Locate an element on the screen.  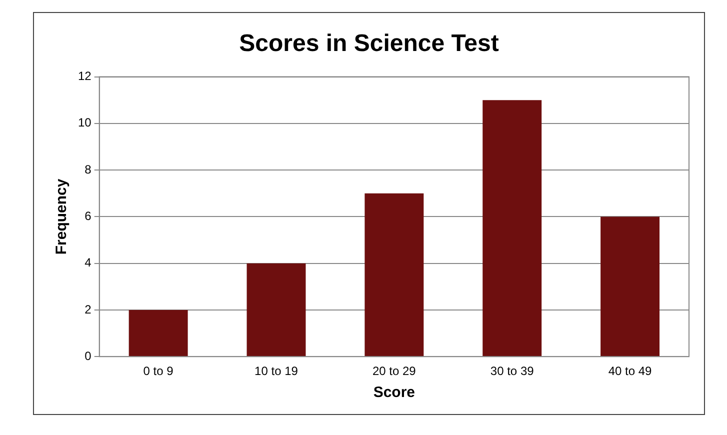
x-tick-label: 40 to 49 is located at coordinates (630, 371).